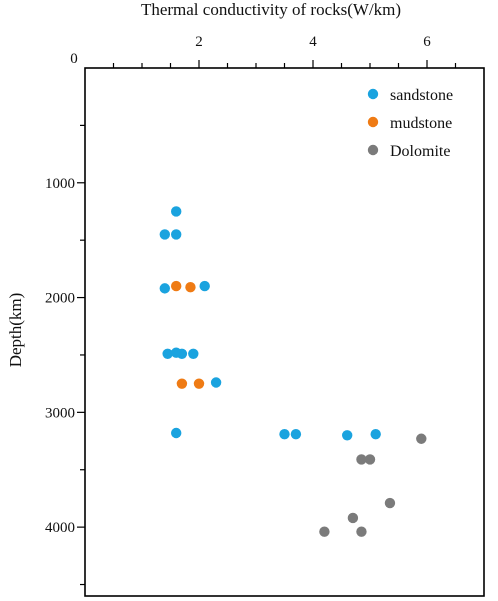 This screenshot has height=601, width=498. What do you see at coordinates (74, 59) in the screenshot?
I see `origin-label: 0` at bounding box center [74, 59].